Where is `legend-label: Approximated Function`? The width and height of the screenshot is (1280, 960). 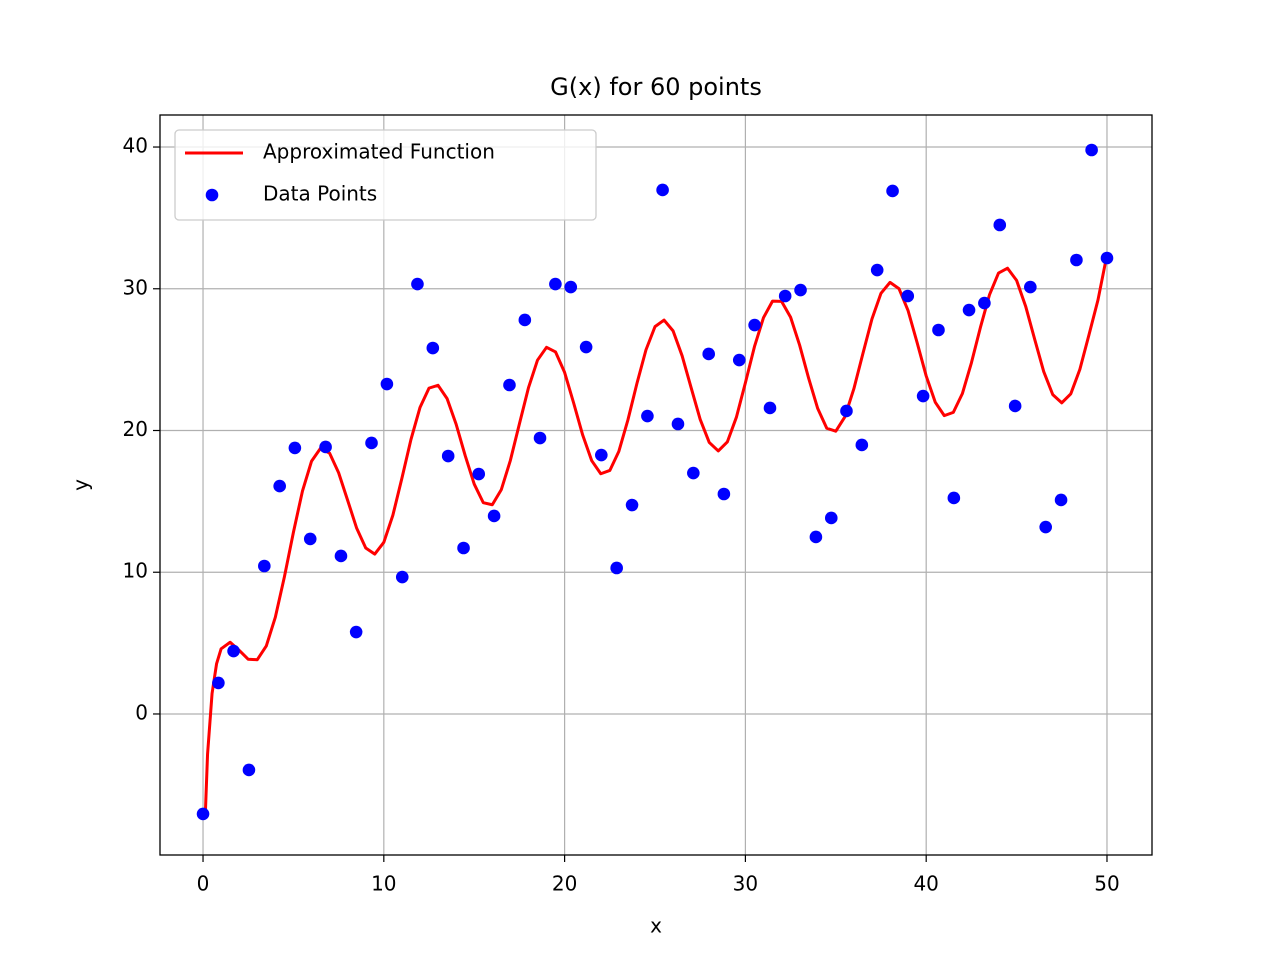
legend-label: Approximated Function is located at coordinates (379, 152).